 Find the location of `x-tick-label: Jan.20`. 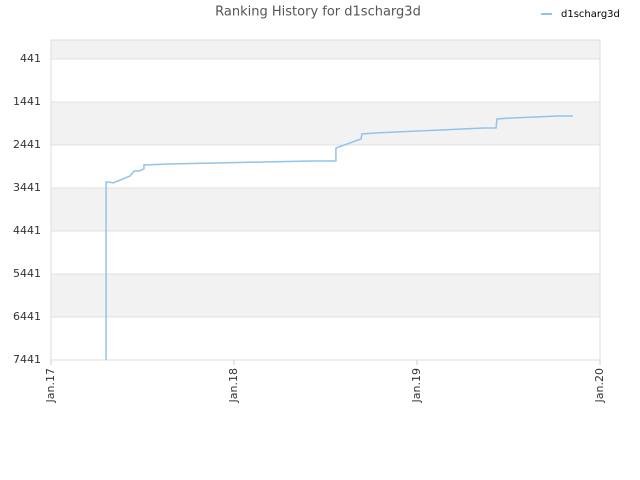

x-tick-label: Jan.20 is located at coordinates (599, 385).